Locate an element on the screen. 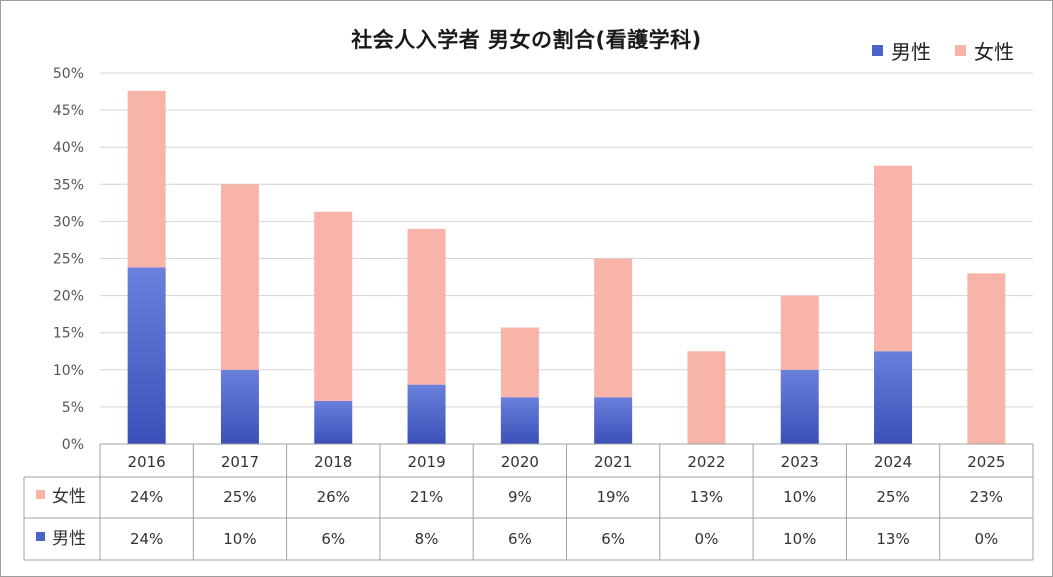 The image size is (1053, 577). chart-title: 社会人入学者 男女の割合(看護学科) is located at coordinates (526, 40).